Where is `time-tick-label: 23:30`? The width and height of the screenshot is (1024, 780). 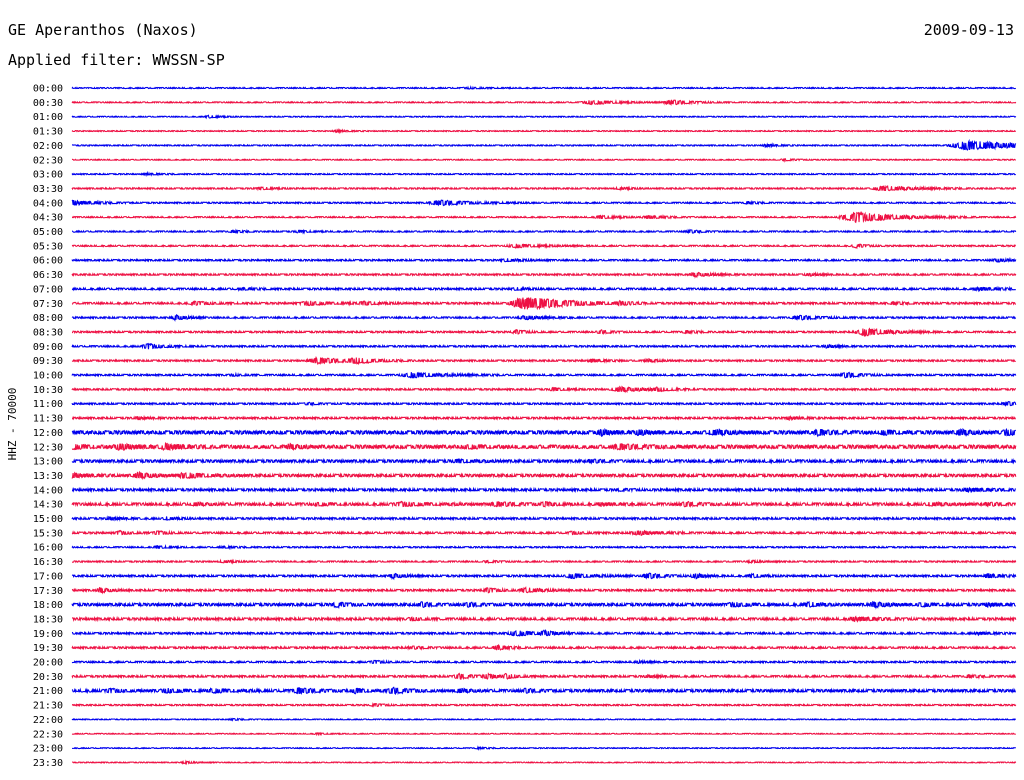 time-tick-label: 23:30 is located at coordinates (48, 763).